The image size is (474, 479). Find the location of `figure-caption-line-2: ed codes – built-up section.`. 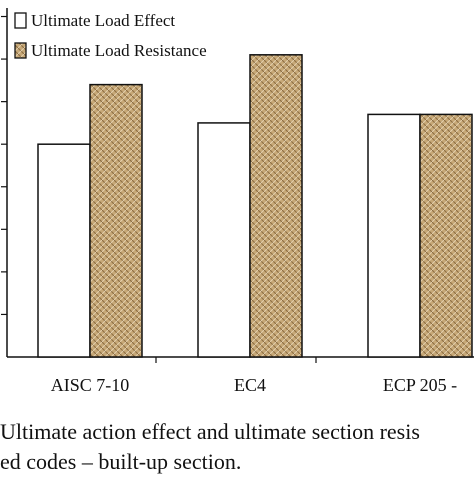

figure-caption-line-2: ed codes – built-up section. is located at coordinates (121, 461).